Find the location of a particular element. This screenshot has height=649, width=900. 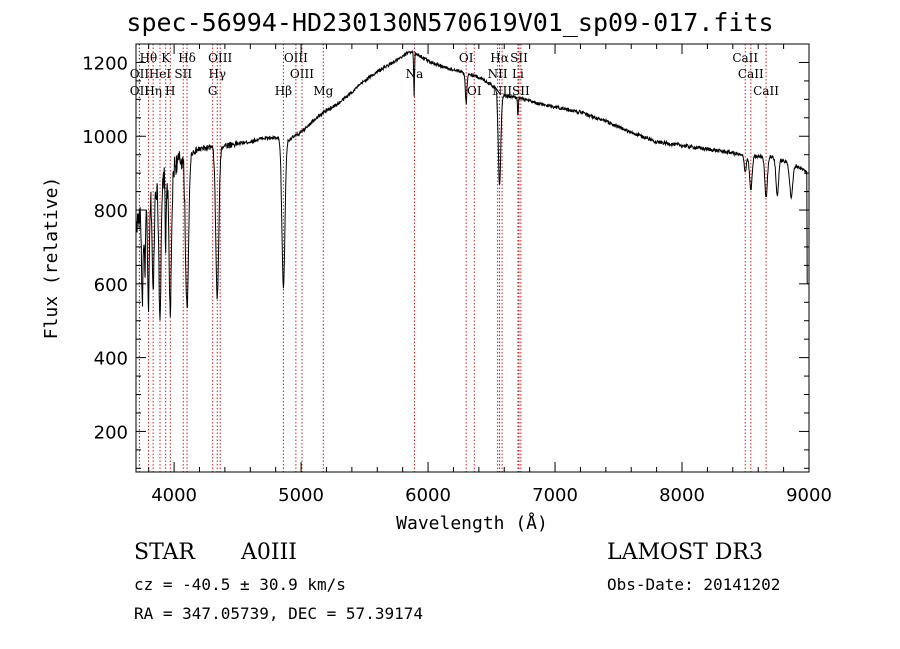

survey-name: LAMOST DR3 is located at coordinates (685, 552).